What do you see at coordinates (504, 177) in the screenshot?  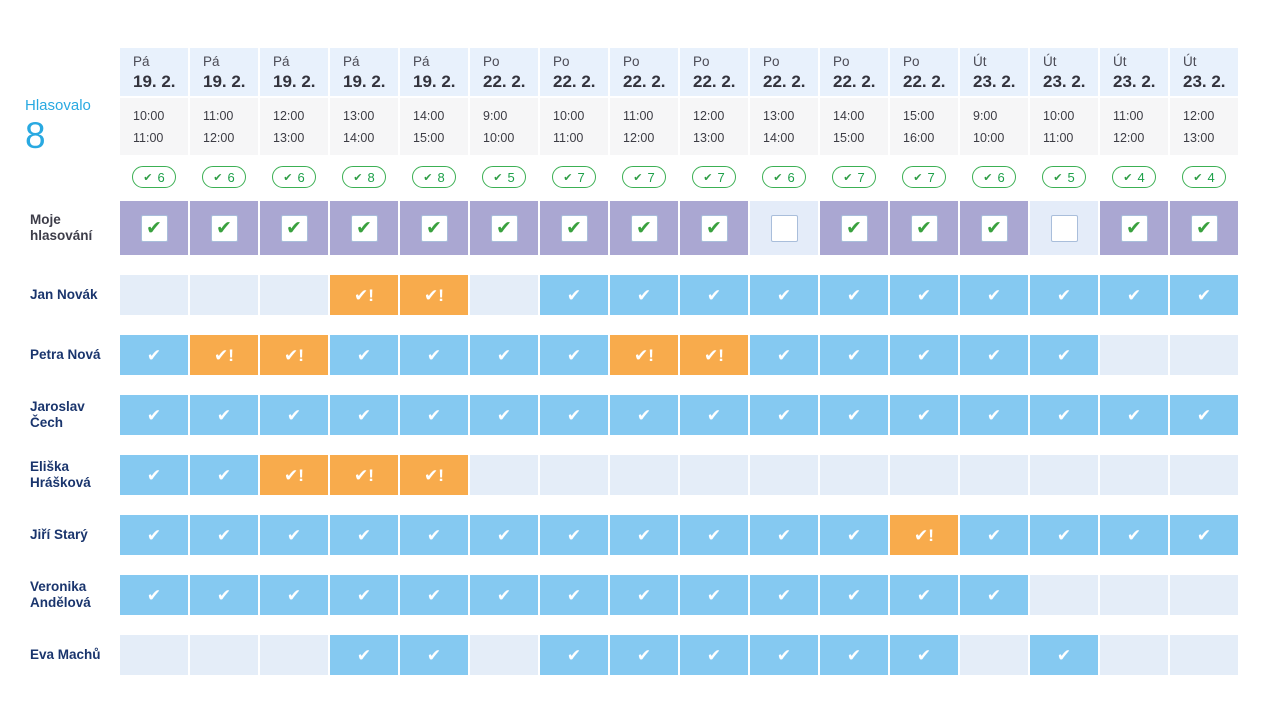 I see `vote-count-badge: ✔ 5` at bounding box center [504, 177].